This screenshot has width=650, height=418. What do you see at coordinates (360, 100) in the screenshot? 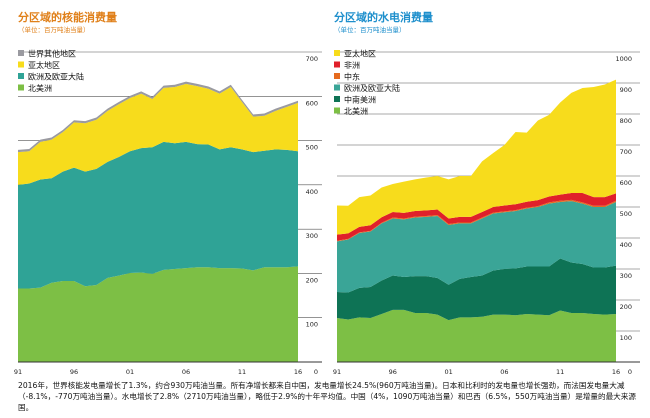
I see `legend-label: 中南美洲` at bounding box center [360, 100].